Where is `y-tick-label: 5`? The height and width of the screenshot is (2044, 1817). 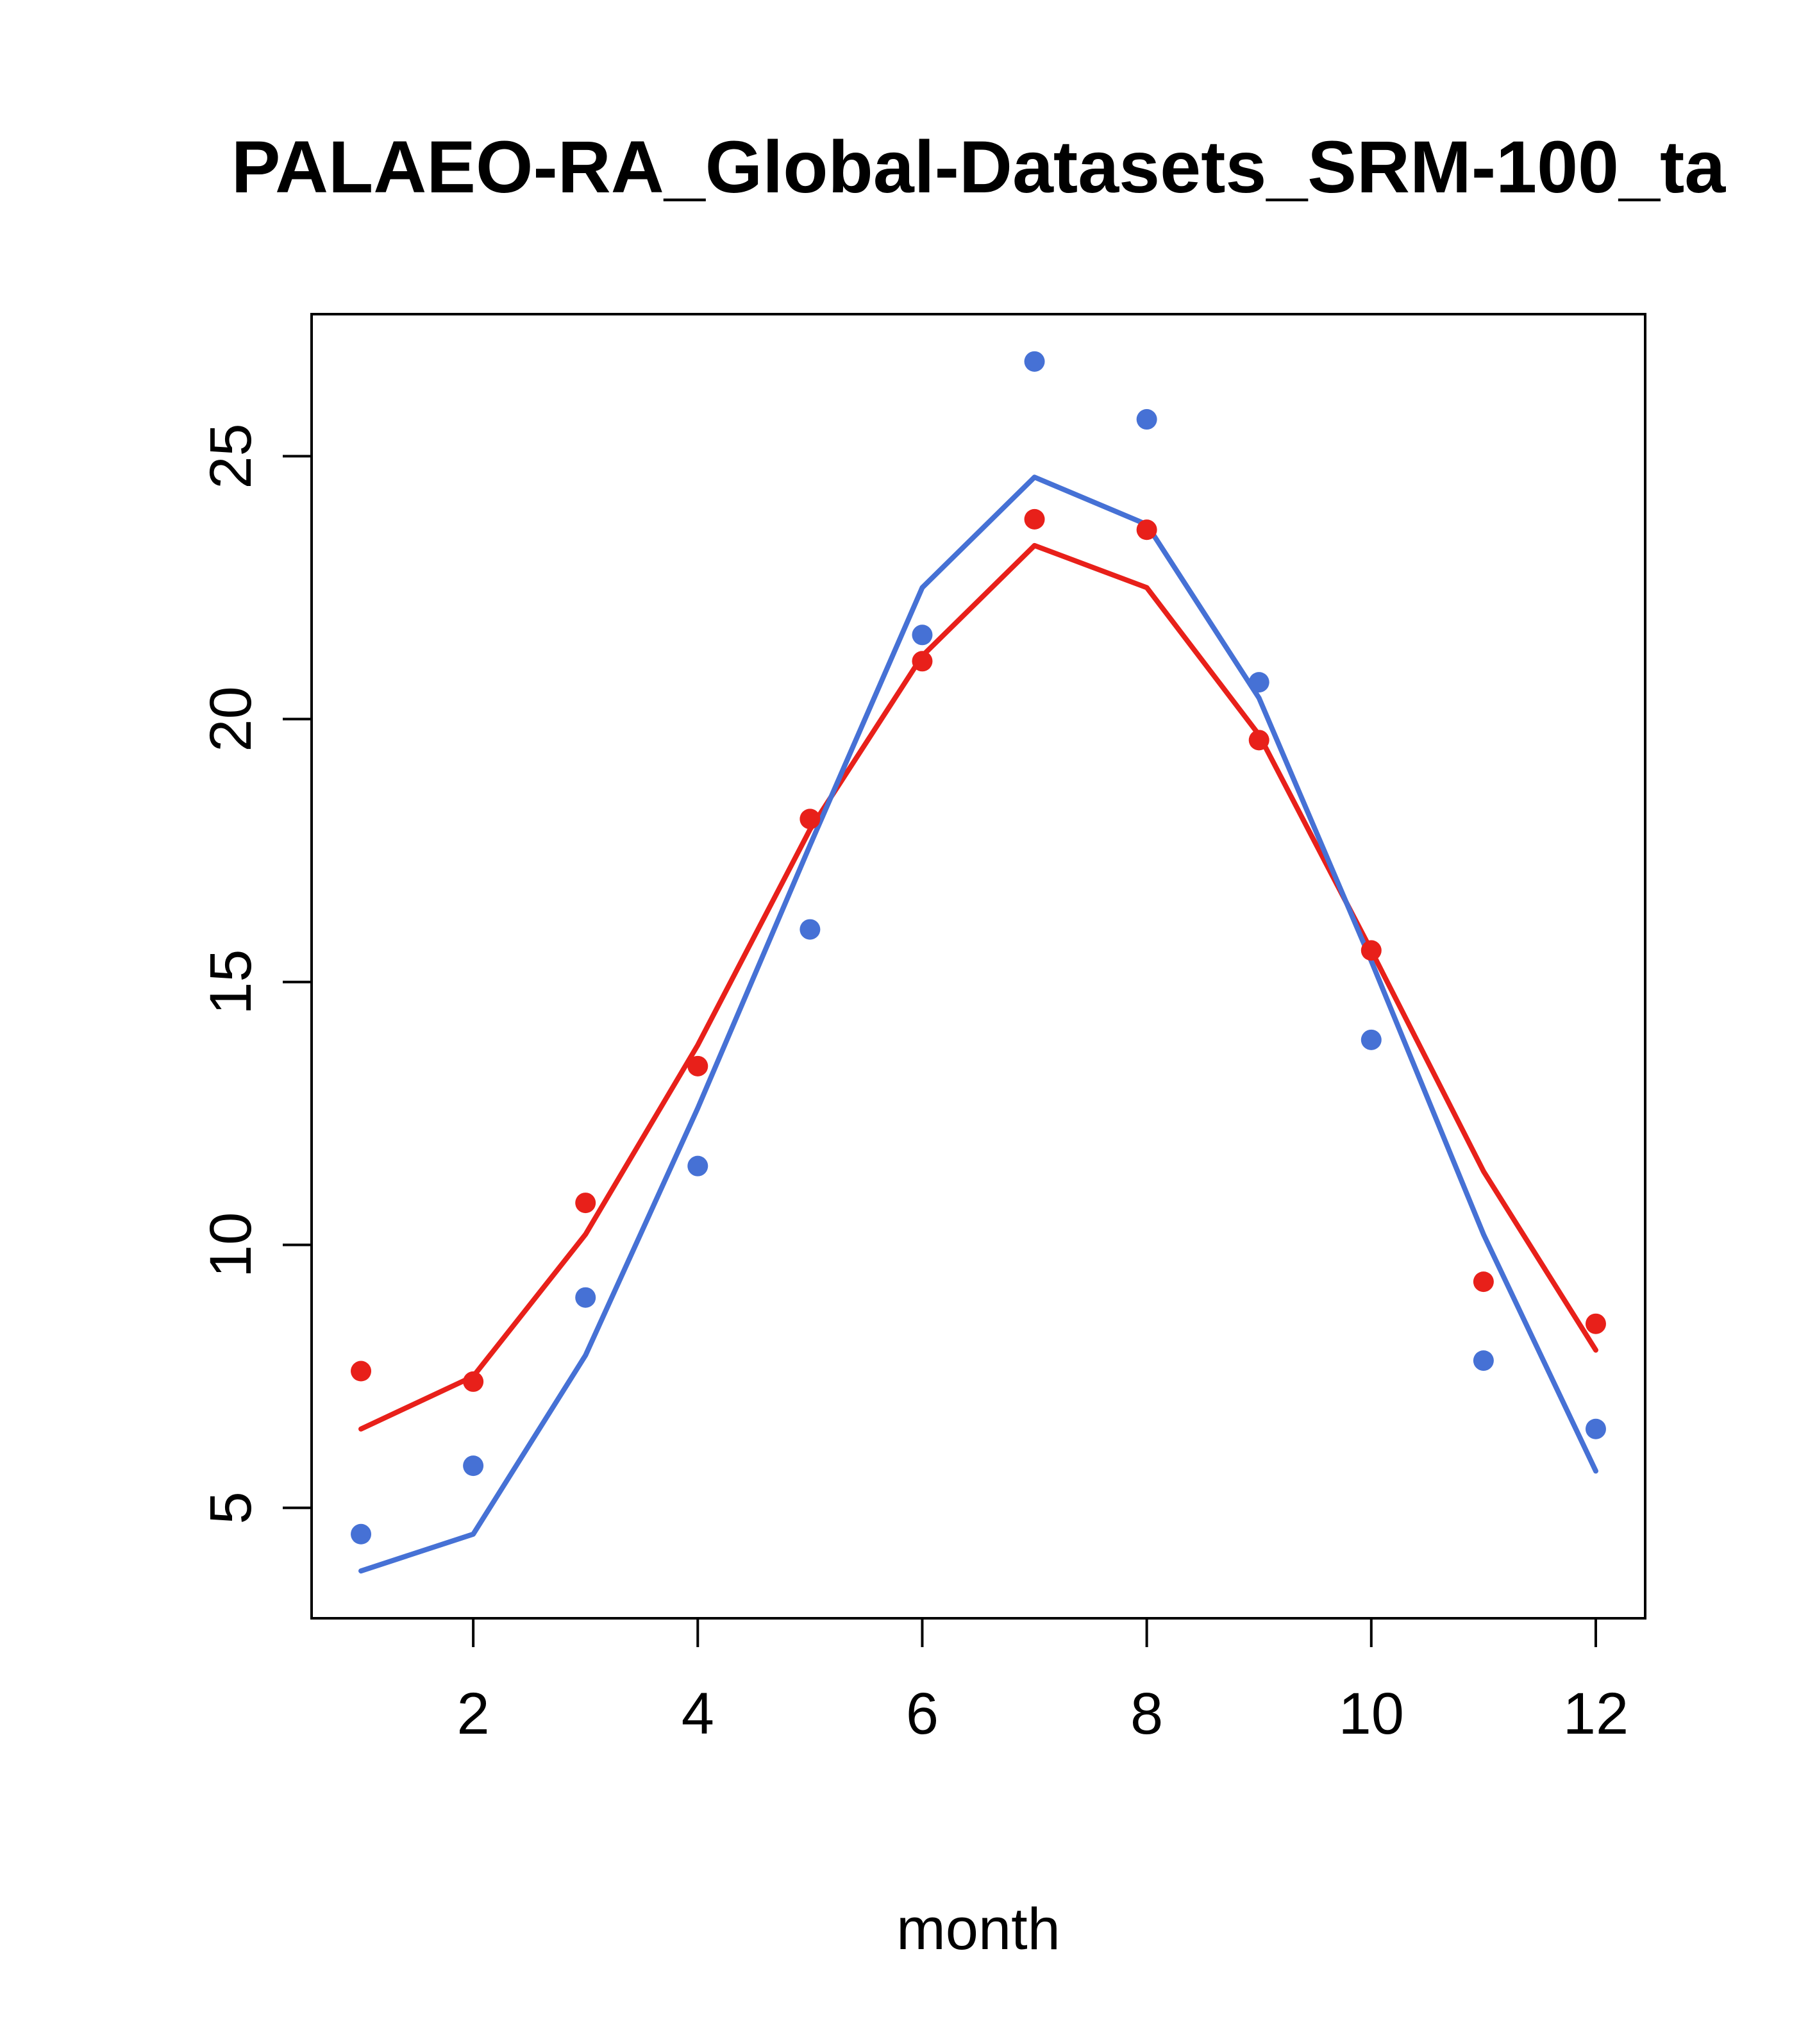 y-tick-label: 5 is located at coordinates (231, 1508).